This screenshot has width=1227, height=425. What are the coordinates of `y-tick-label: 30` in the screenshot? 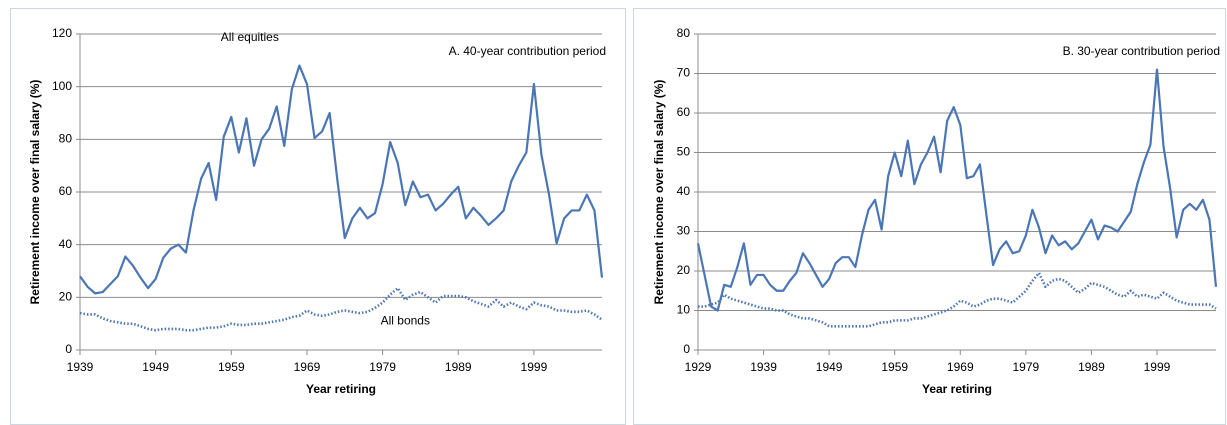 It's located at (684, 231).